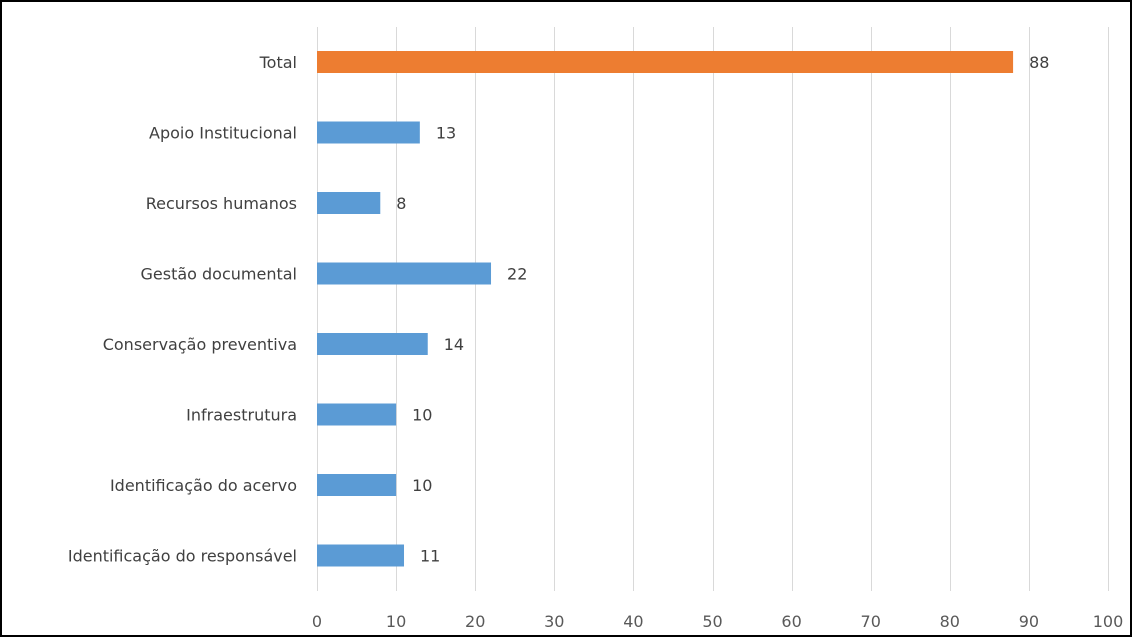 The width and height of the screenshot is (1132, 639). What do you see at coordinates (1108, 621) in the screenshot?
I see `x-tick-label: 100` at bounding box center [1108, 621].